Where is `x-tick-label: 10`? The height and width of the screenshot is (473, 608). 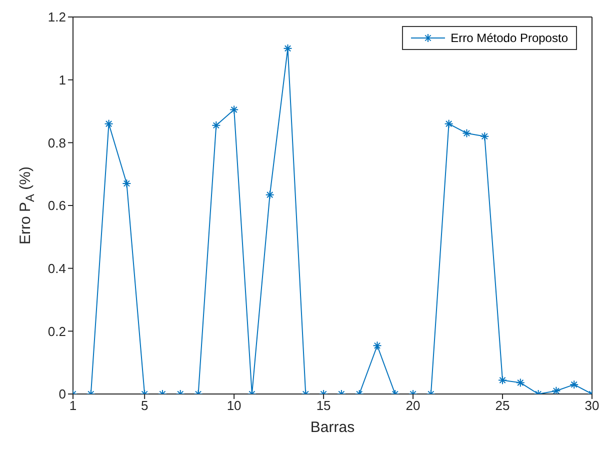
x-tick-label: 10 is located at coordinates (234, 406).